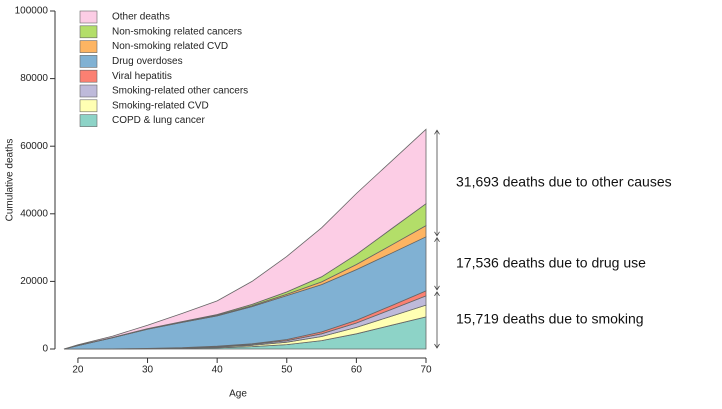 The image size is (722, 409). Describe the element at coordinates (34, 78) in the screenshot. I see `y-tick-label: 80000` at that location.